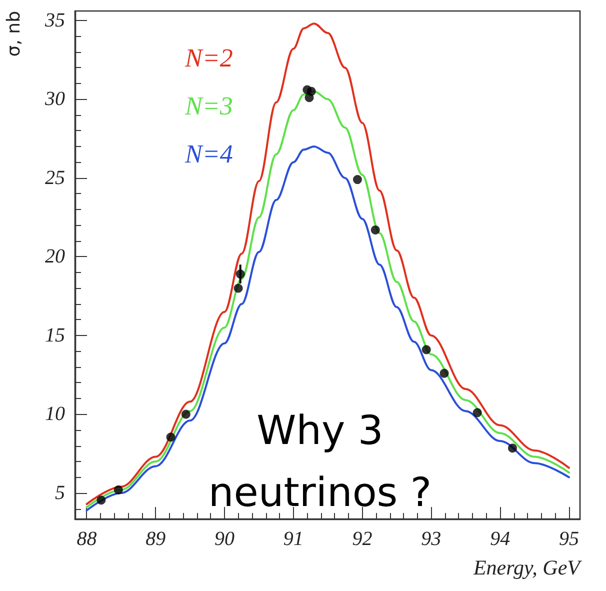 The height and width of the screenshot is (591, 606). Describe the element at coordinates (500, 539) in the screenshot. I see `x-tick-label: 94` at that location.